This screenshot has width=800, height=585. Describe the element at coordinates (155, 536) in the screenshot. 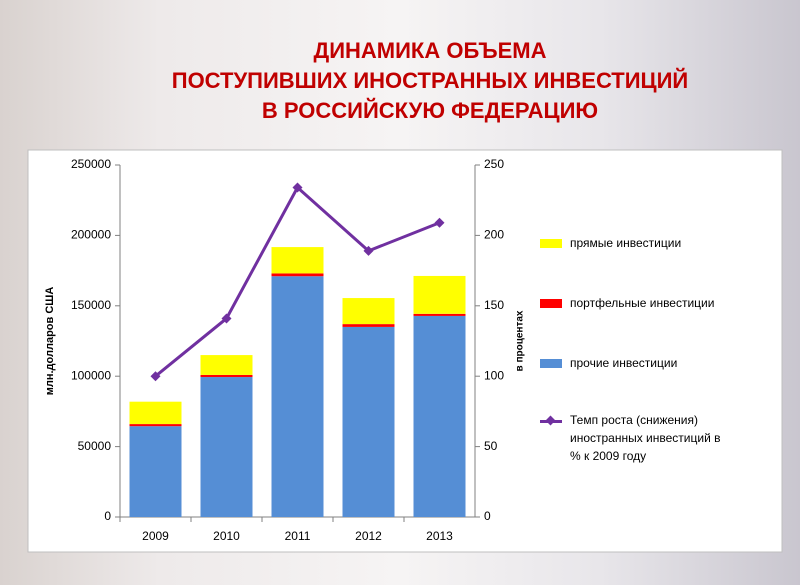

I see `x-tick-label: 2009` at that location.